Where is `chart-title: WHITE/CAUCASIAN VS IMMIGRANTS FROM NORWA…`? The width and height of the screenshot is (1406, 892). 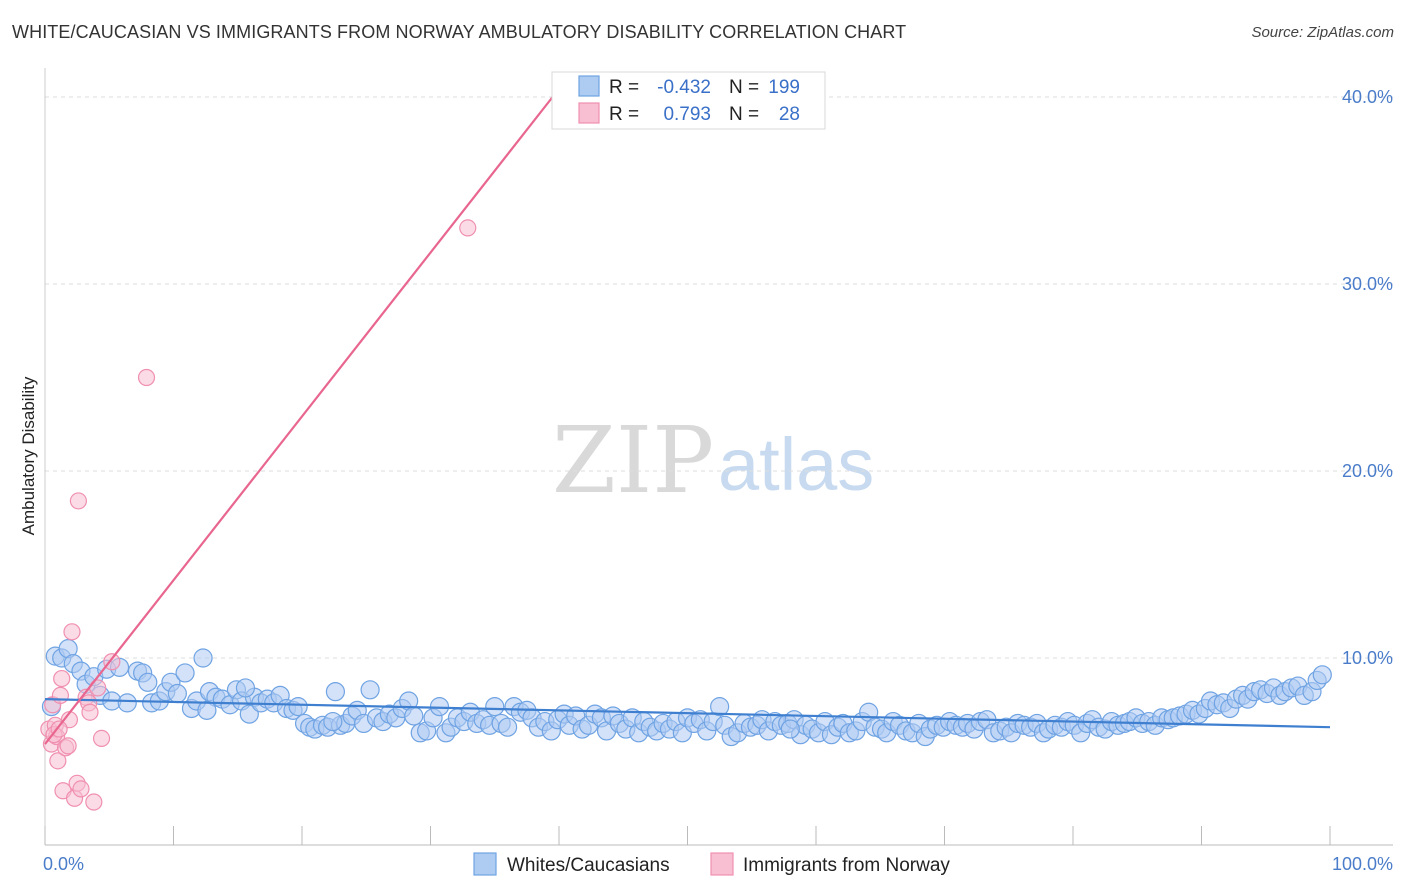
chart-title: WHITE/CAUCASIAN VS IMMIGRANTS FROM NORWA… is located at coordinates (459, 32).